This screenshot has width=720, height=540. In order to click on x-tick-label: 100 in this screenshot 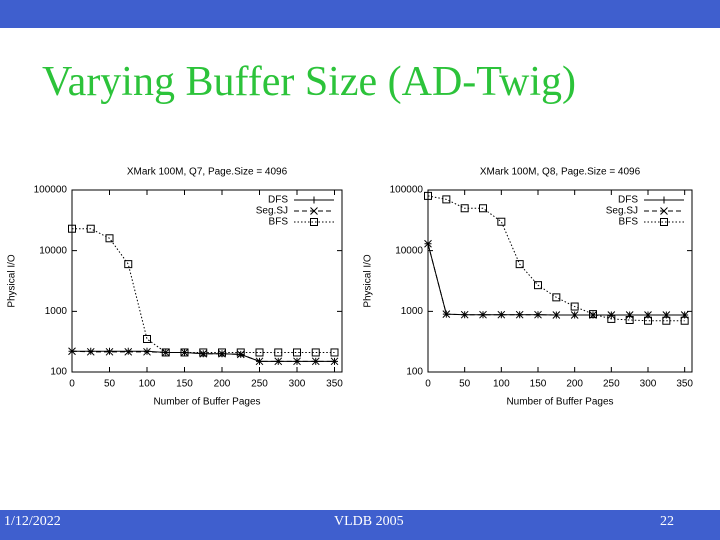, I will do `click(501, 384)`.